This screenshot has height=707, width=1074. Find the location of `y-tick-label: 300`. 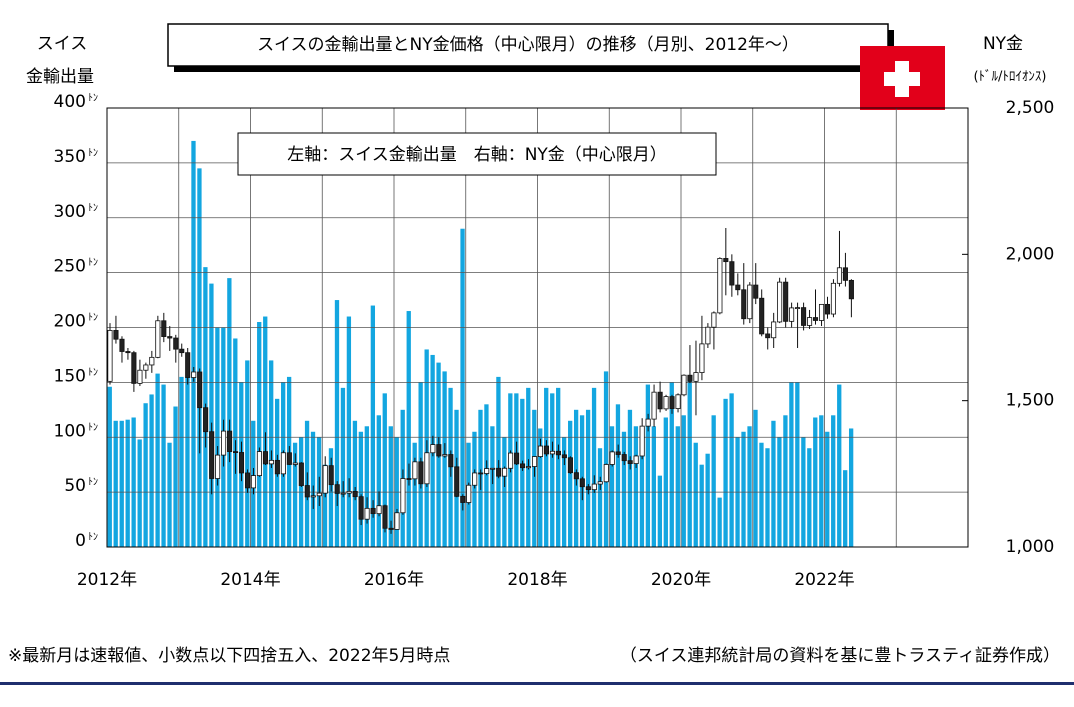

y-tick-label: 300 is located at coordinates (70, 212).